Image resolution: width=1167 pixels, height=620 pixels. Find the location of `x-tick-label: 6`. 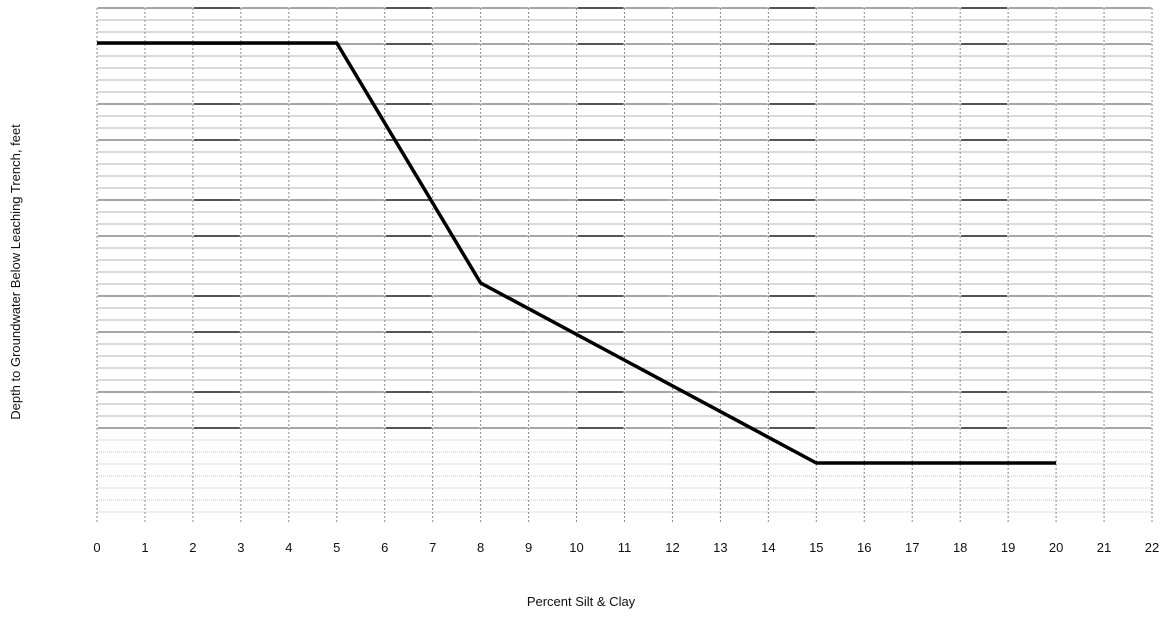

x-tick-label: 6 is located at coordinates (384, 547).